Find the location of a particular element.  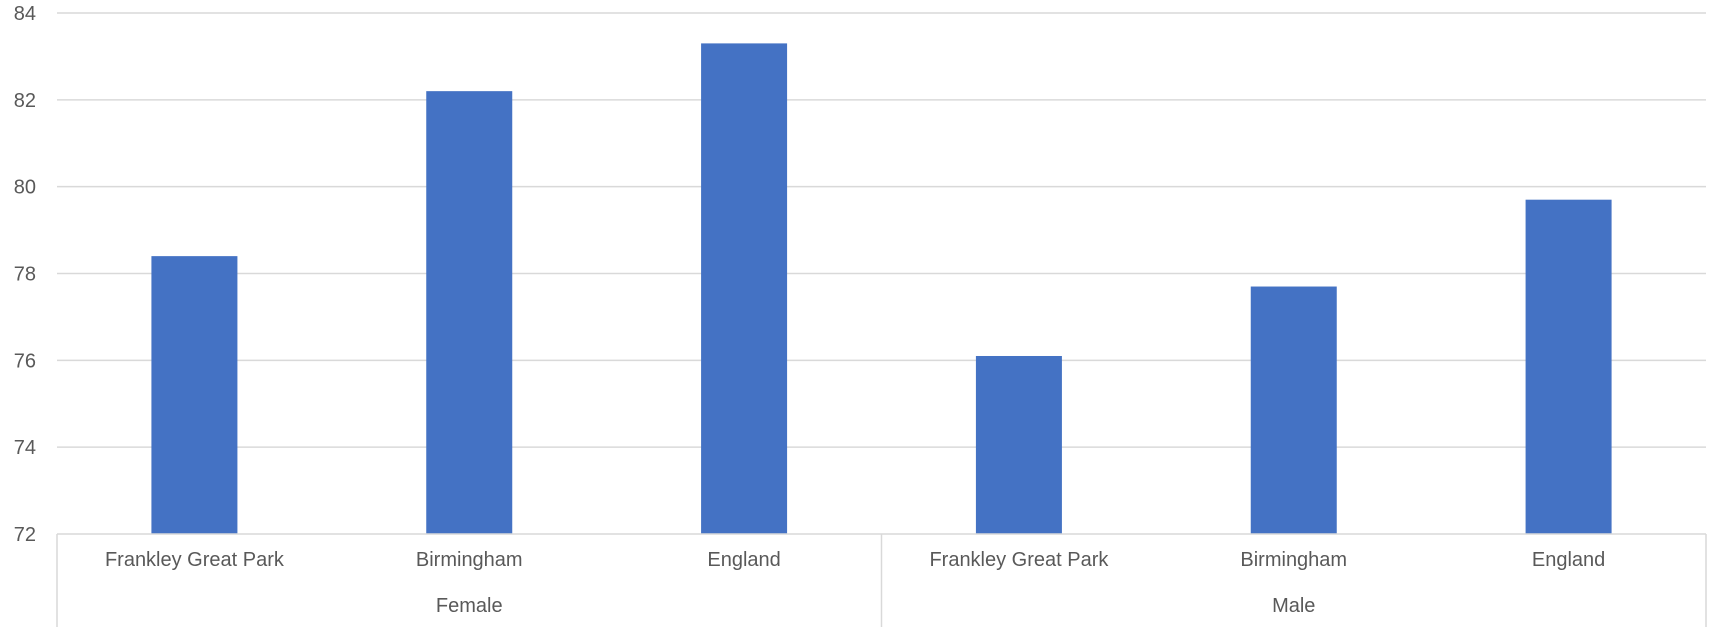

y-tick-label: 78 is located at coordinates (25, 275).